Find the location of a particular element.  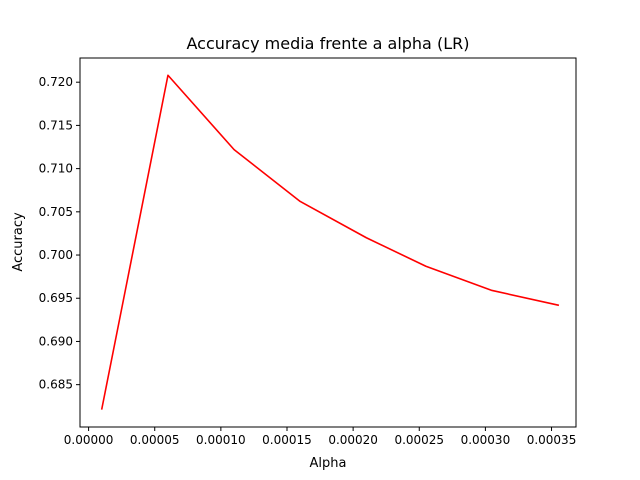

x-tick-label: 0.00005 is located at coordinates (155, 440).